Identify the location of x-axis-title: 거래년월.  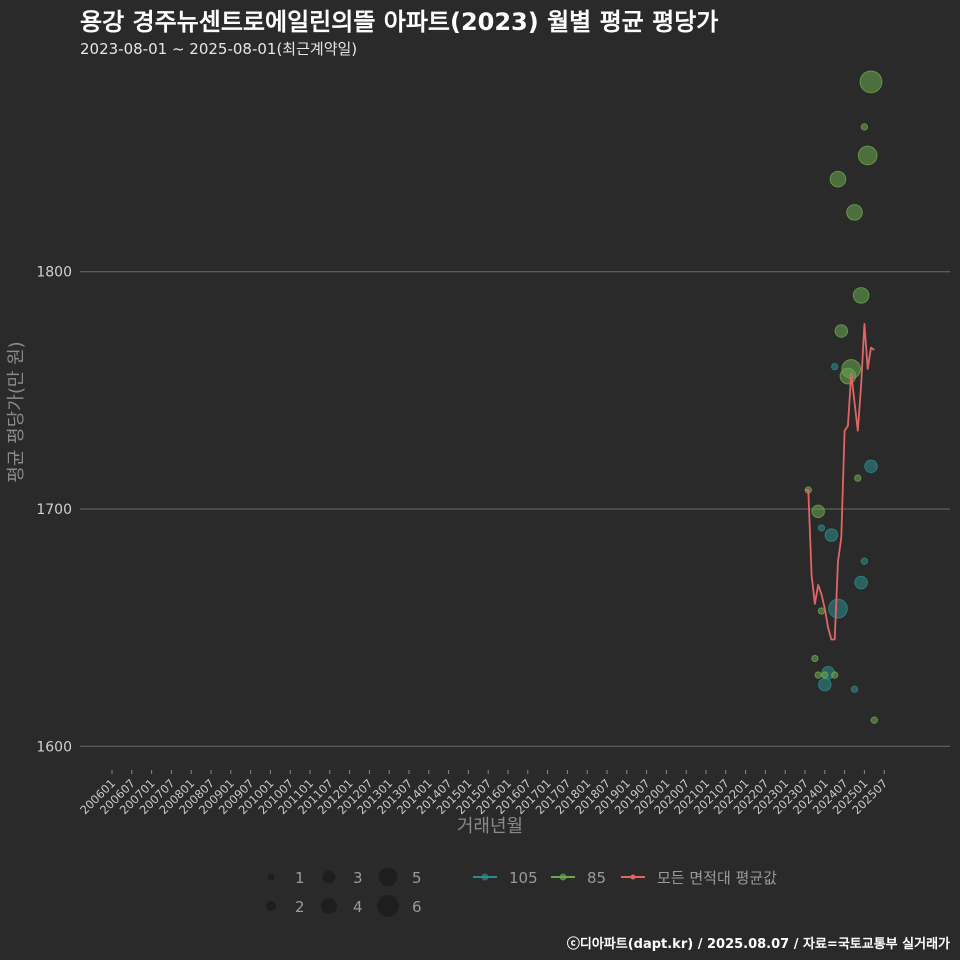
(490, 826).